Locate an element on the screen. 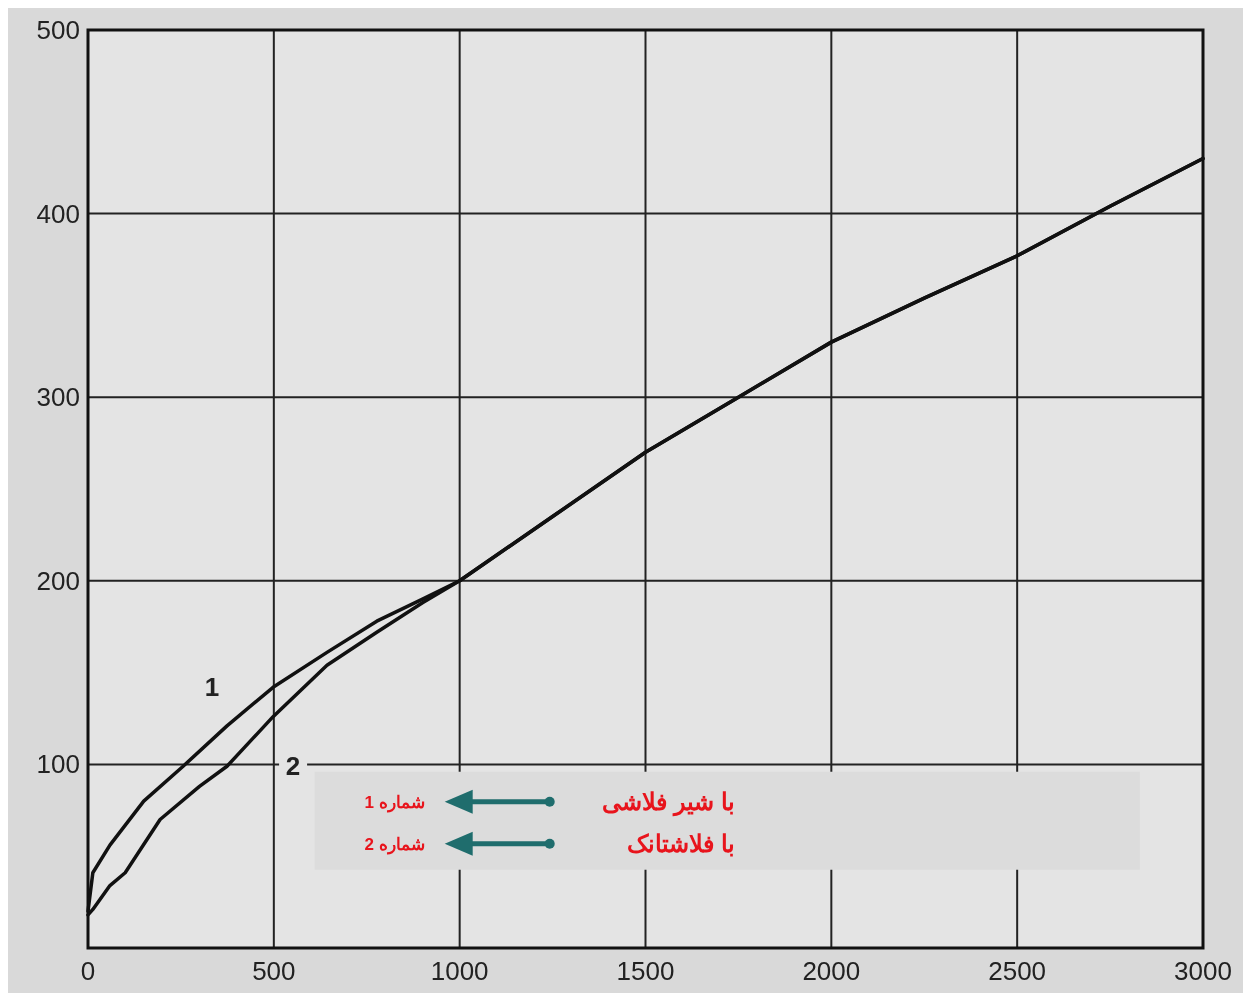  series-label: 1 is located at coordinates (212, 686).